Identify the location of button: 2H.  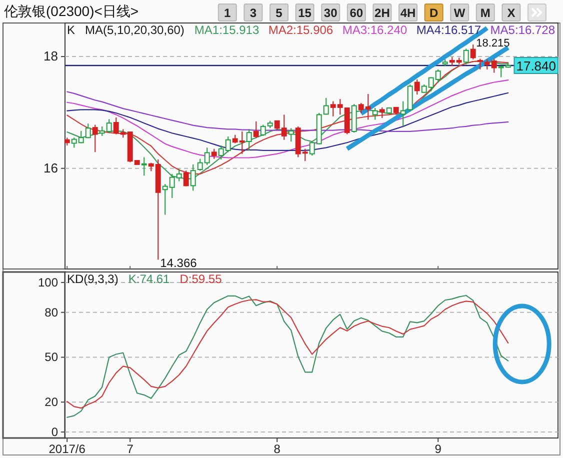
(382, 13).